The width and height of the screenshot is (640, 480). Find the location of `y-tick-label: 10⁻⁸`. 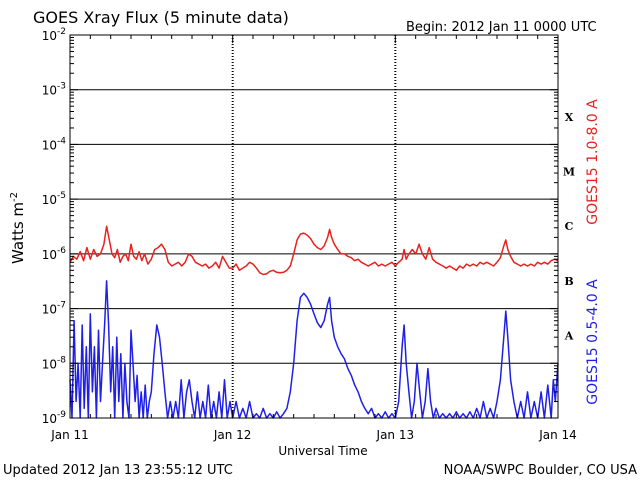

y-tick-label: 10⁻⁸ is located at coordinates (54, 363).